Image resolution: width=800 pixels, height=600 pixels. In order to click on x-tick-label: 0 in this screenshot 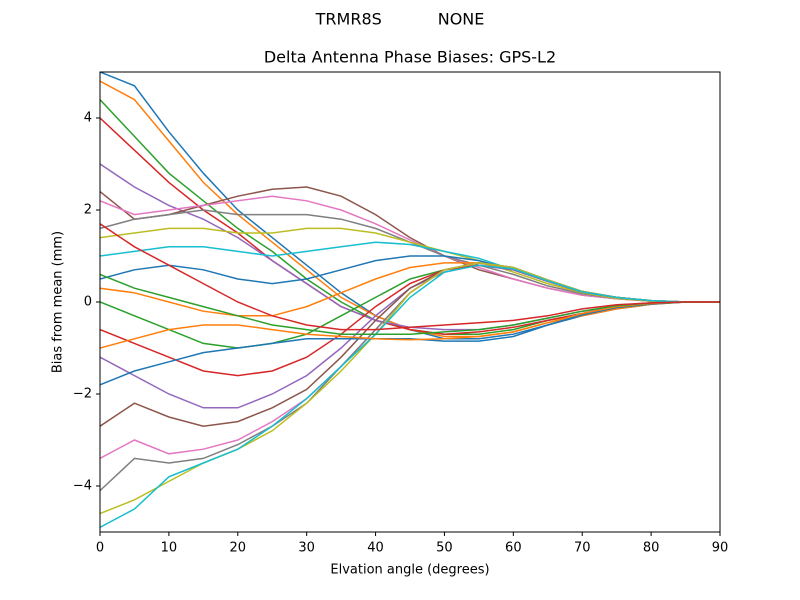, I will do `click(100, 548)`.